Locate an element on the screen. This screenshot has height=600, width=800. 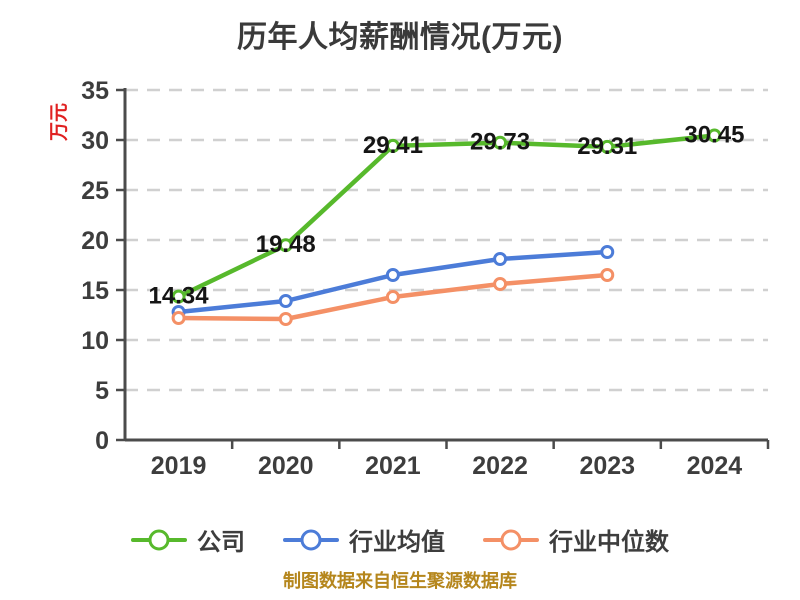
x-tick-label: 2022 is located at coordinates (500, 466).